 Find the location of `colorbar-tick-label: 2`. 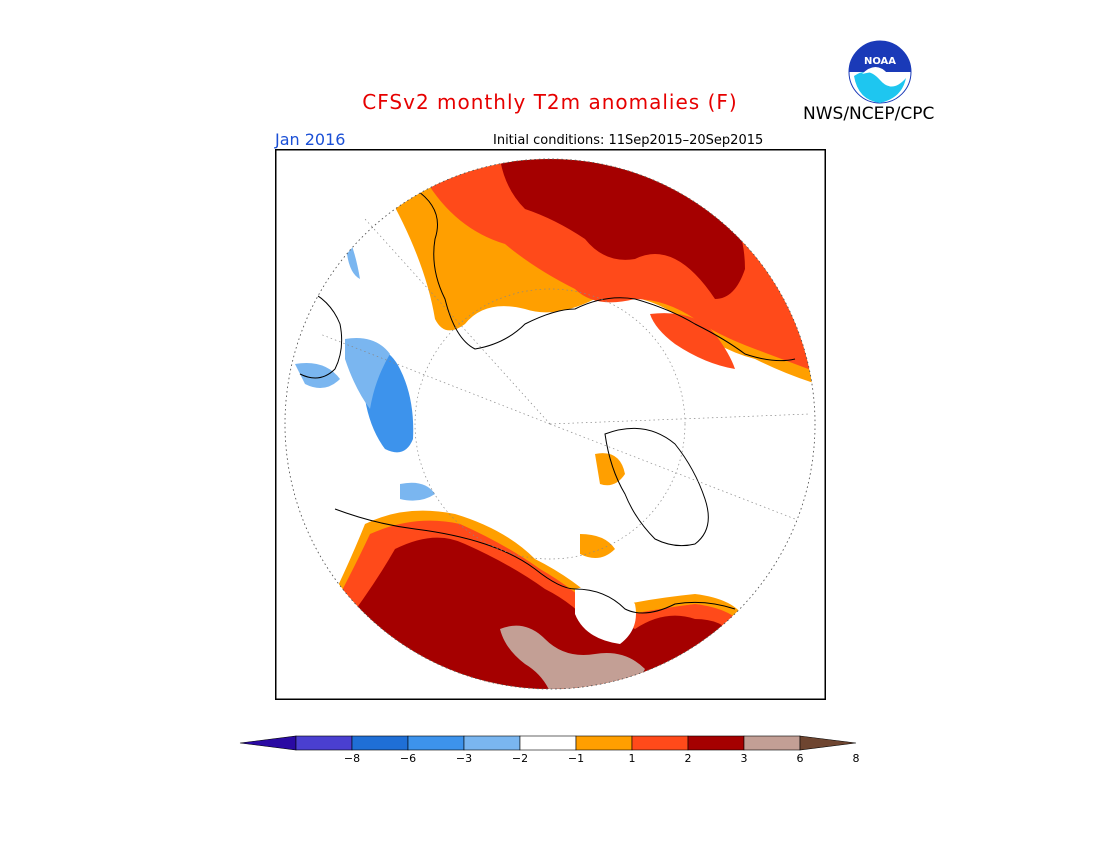

colorbar-tick-label: 2 is located at coordinates (688, 758).